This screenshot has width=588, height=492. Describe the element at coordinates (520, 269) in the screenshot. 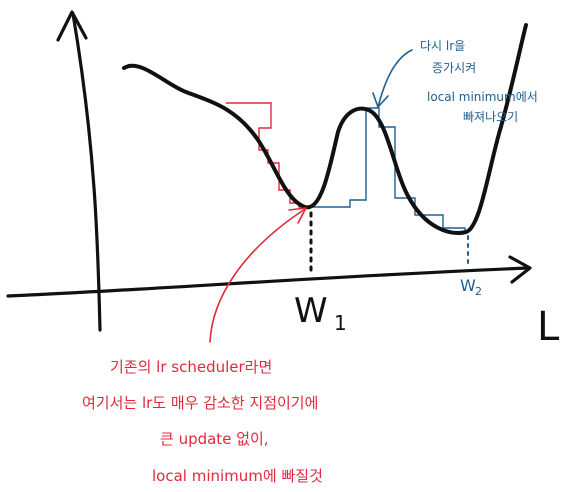

I see `x-axis-arrow-icon` at that location.